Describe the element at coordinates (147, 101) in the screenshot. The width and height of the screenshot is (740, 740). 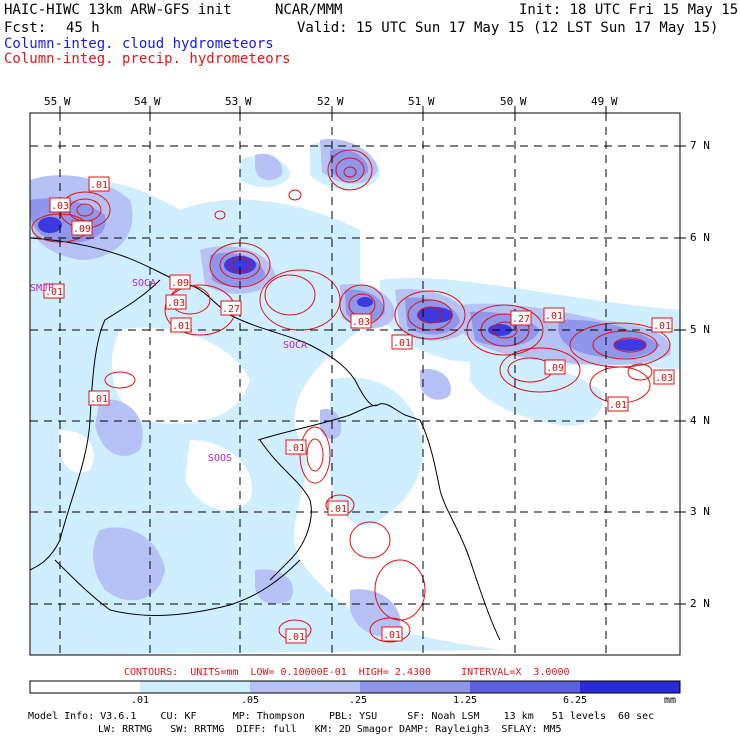
I see `lon-label-54w: 54 W` at that location.